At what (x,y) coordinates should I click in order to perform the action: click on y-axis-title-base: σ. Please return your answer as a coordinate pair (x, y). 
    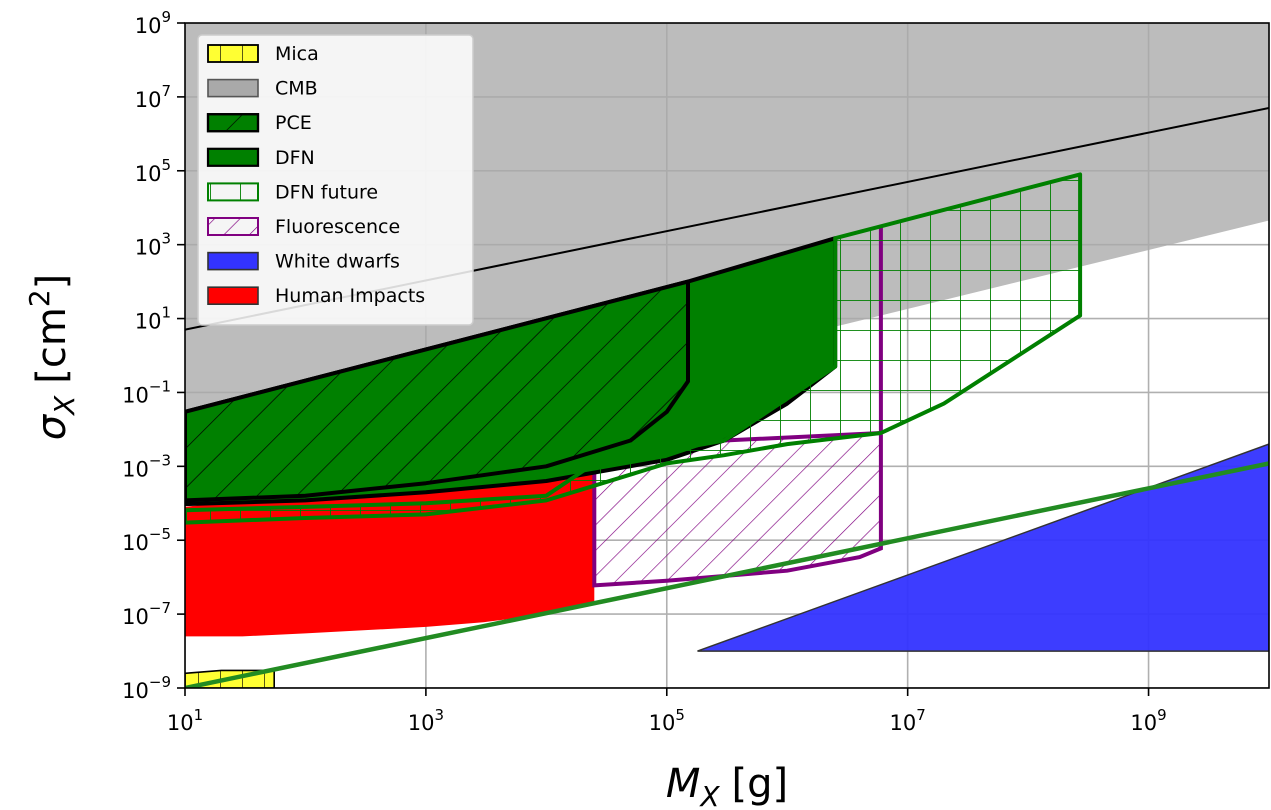
    Looking at the image, I should click on (52, 426).